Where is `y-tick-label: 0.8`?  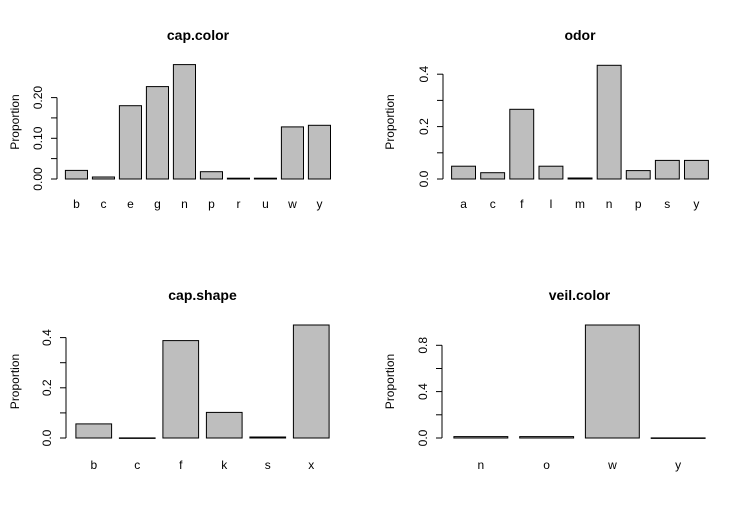 y-tick-label: 0.8 is located at coordinates (423, 345).